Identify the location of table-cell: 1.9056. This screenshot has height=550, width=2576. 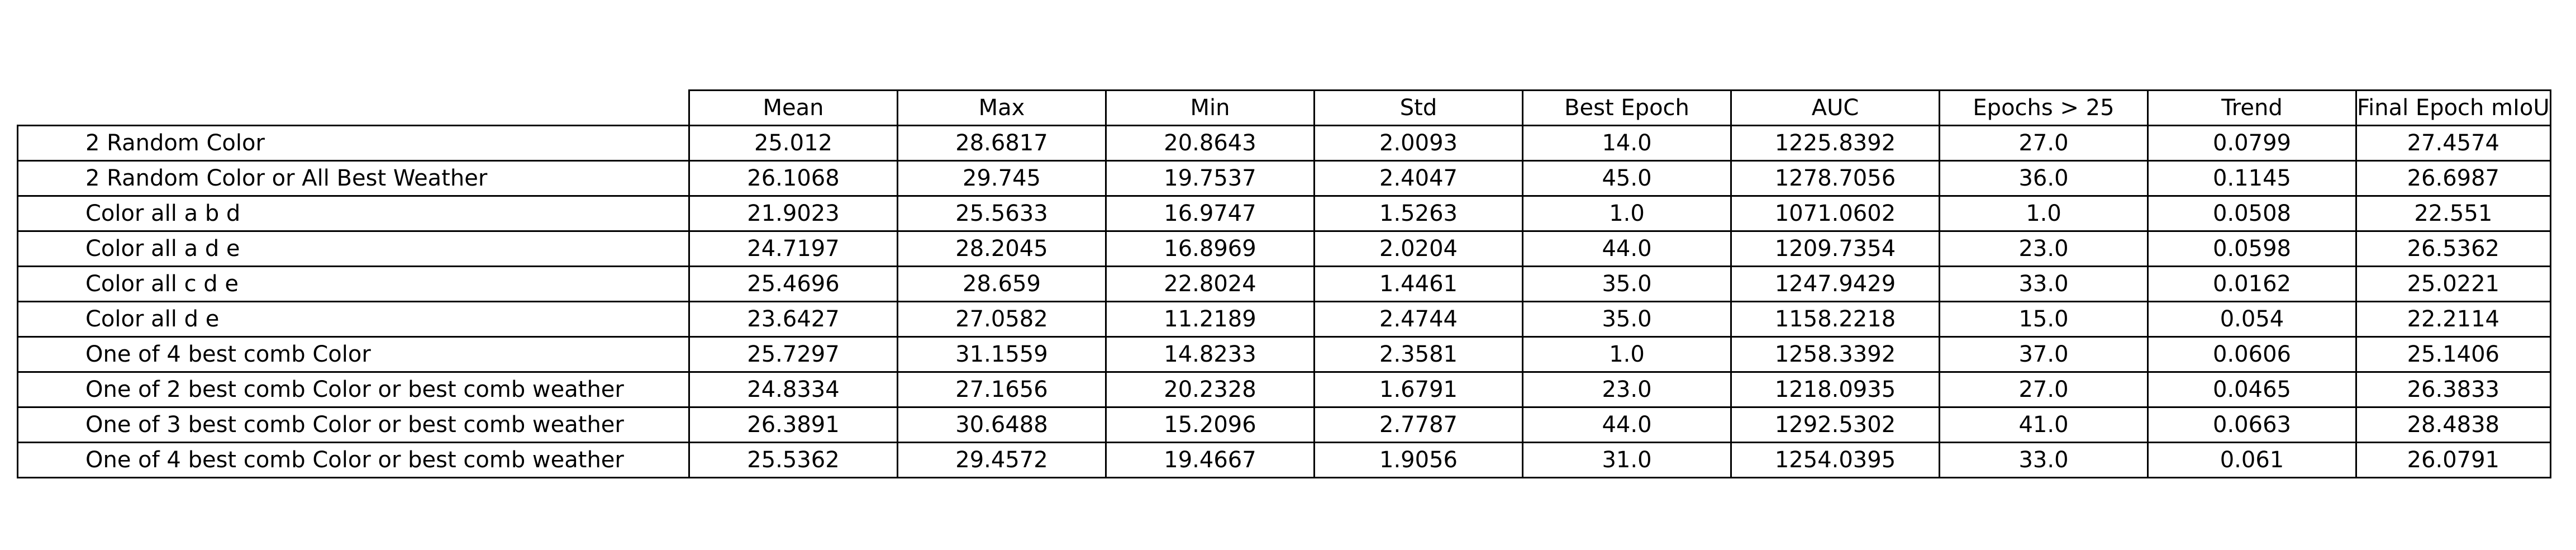
(1418, 460).